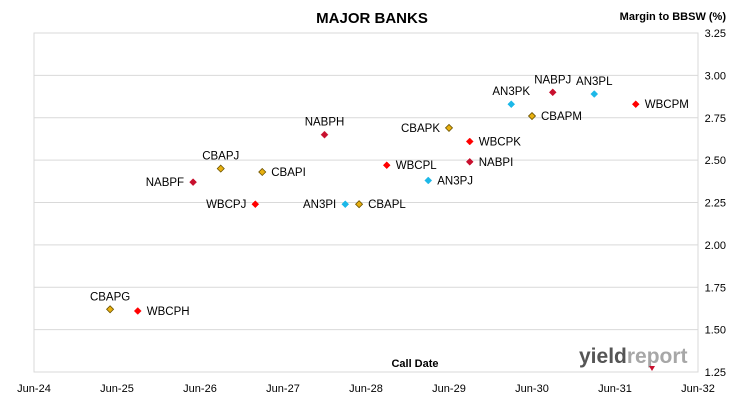  Describe the element at coordinates (715, 34) in the screenshot. I see `y-tick-label: 3.25` at that location.